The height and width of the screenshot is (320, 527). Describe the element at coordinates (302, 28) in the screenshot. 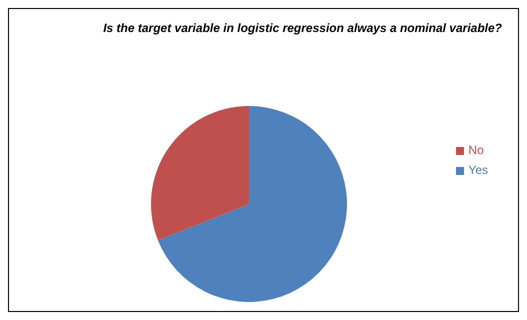

I see `chart-title: Is the target variable in logistic regression always a nominal variable?` at that location.